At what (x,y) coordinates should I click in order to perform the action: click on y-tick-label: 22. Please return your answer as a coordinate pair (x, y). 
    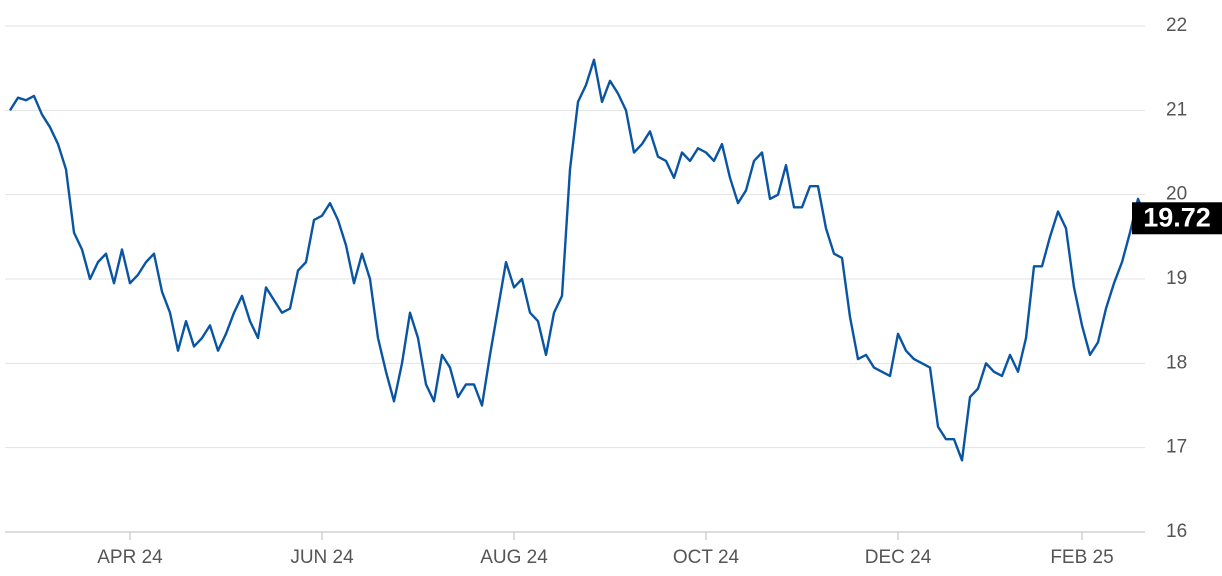
    Looking at the image, I should click on (1176, 25).